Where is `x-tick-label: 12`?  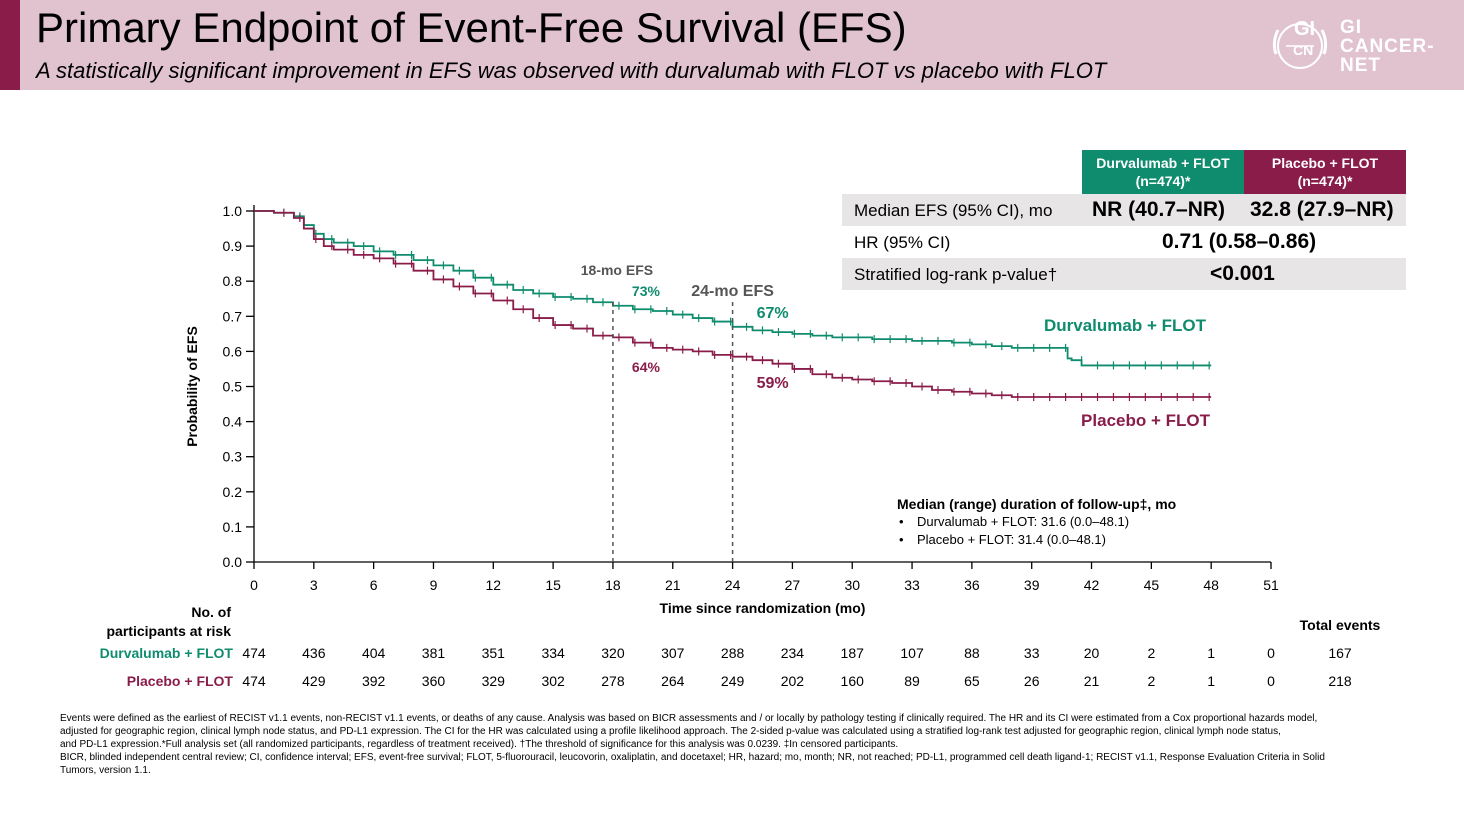 x-tick-label: 12 is located at coordinates (494, 585).